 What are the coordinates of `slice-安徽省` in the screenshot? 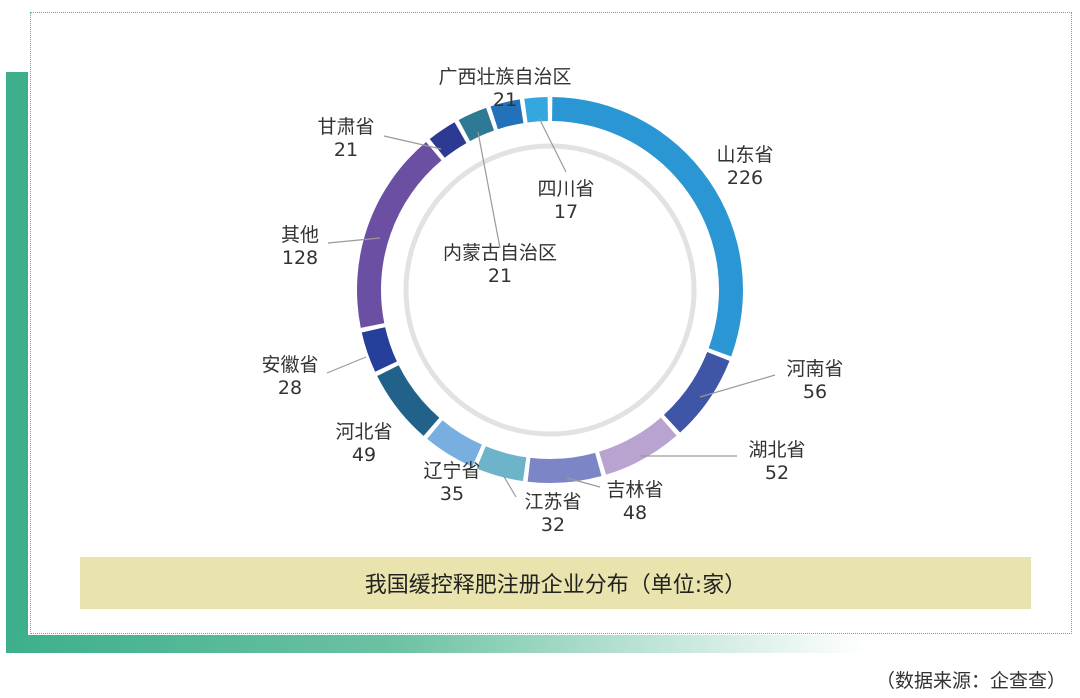 It's located at (379, 349).